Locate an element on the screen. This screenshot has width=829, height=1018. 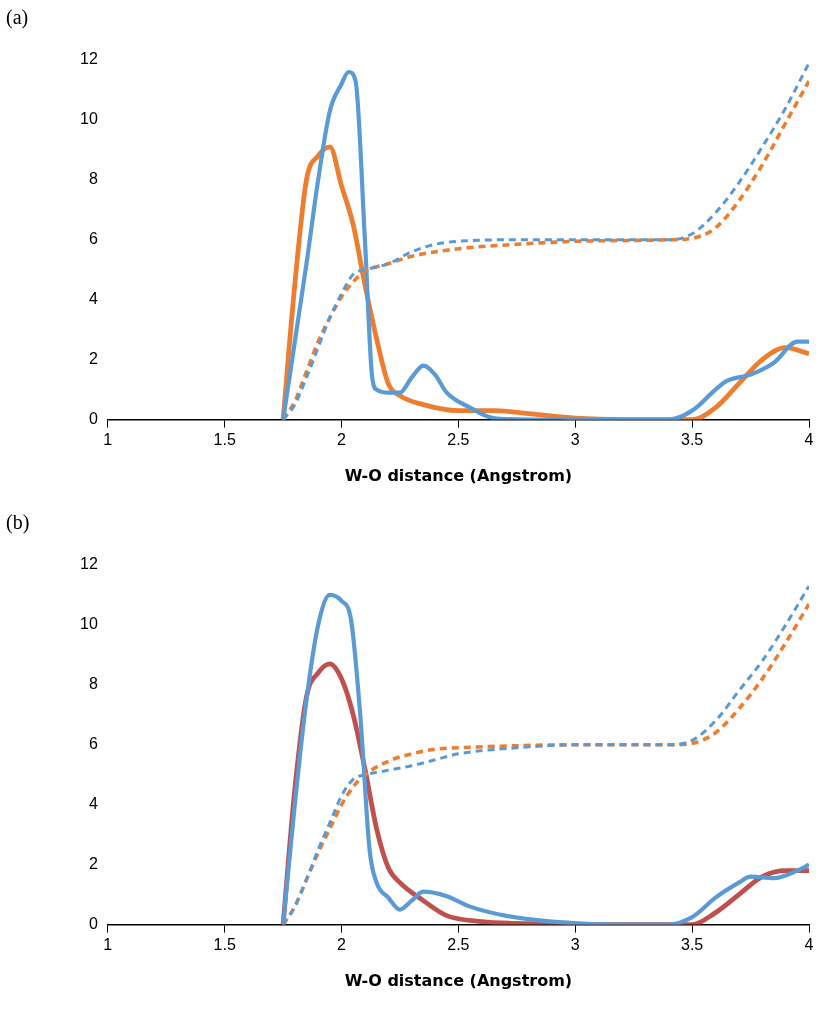
chart-title: (a) is located at coordinates (17, 17).